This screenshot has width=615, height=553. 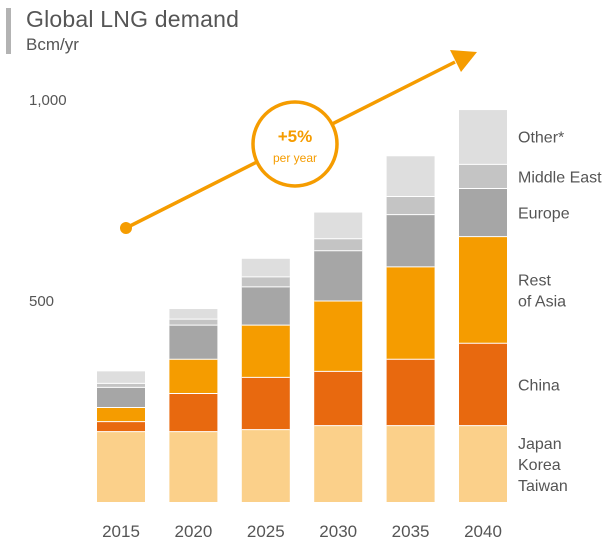 I want to click on series-label-1: China, so click(x=539, y=385).